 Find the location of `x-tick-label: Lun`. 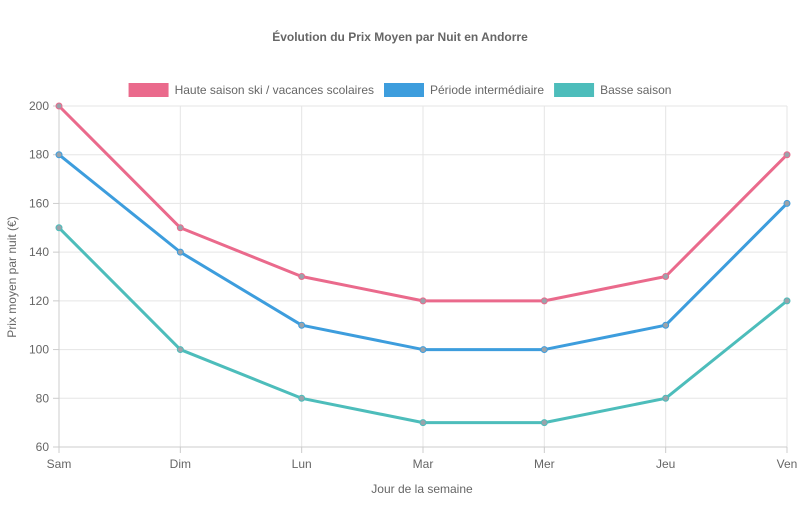

x-tick-label: Lun is located at coordinates (302, 464).